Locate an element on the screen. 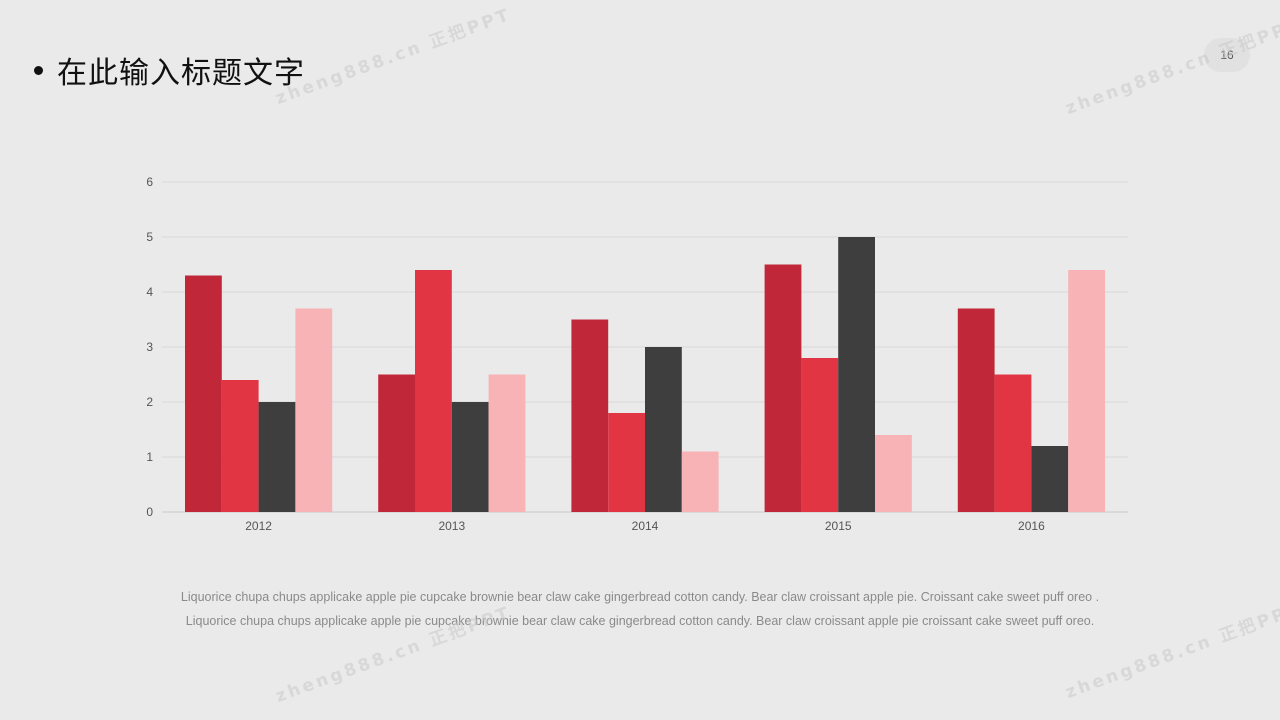 This screenshot has height=720, width=1280. y-tick-label: 1 is located at coordinates (149, 457).